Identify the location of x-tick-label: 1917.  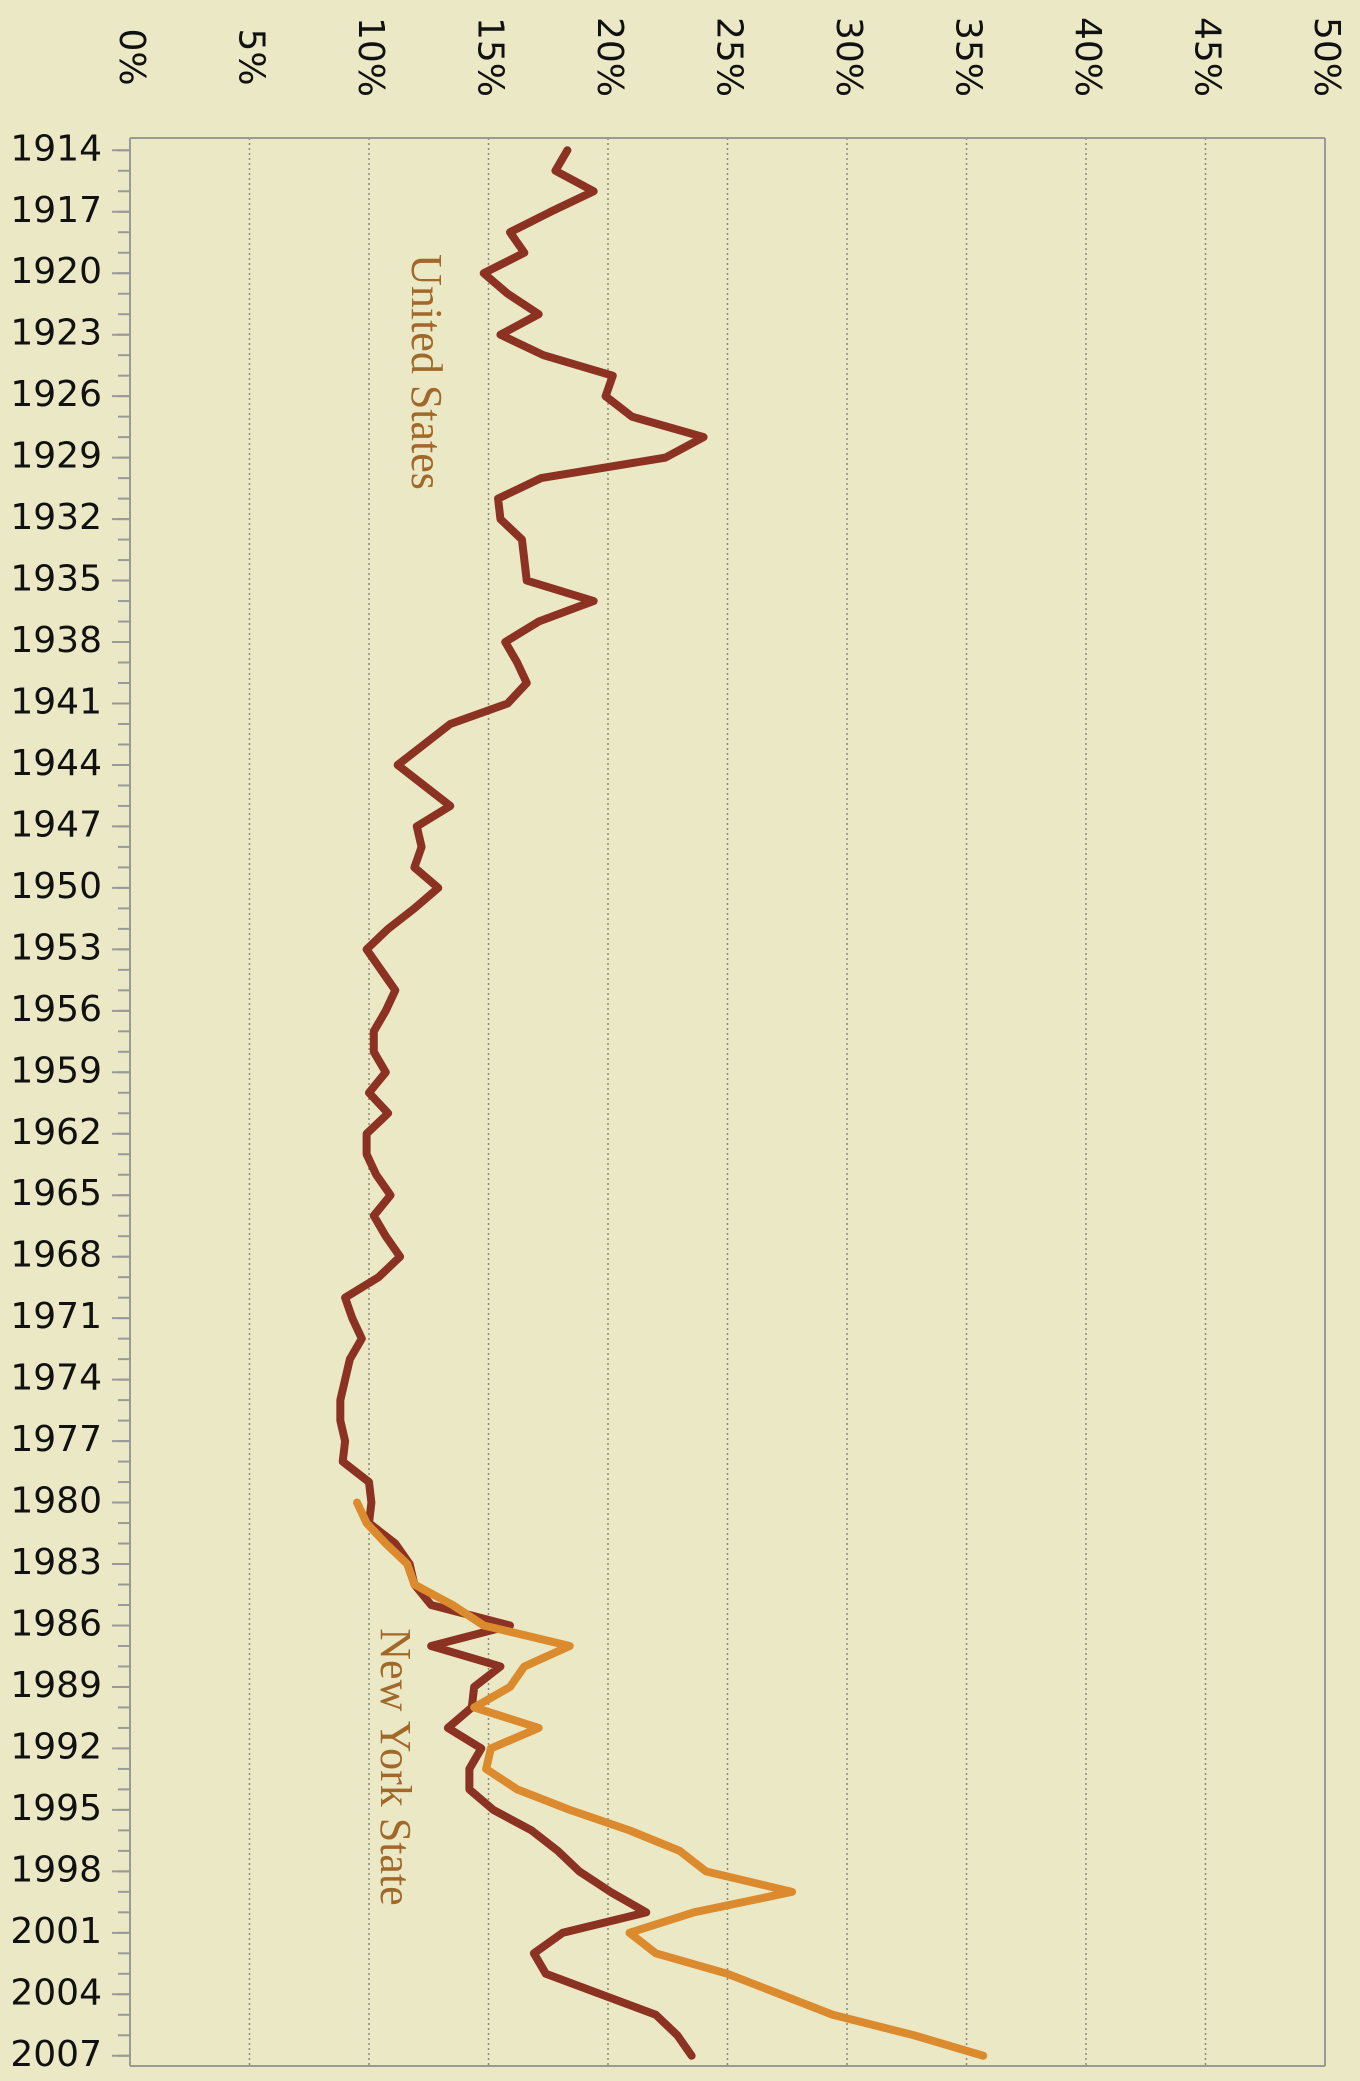
(56, 210).